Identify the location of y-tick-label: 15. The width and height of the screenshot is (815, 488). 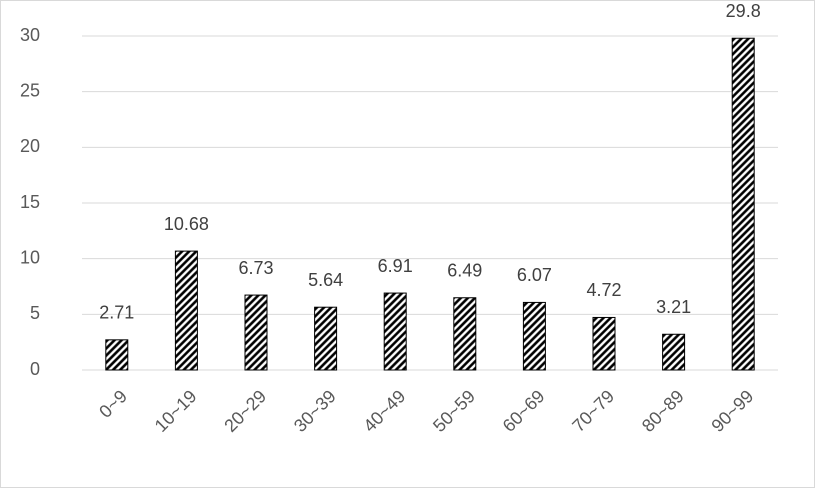
(30, 202).